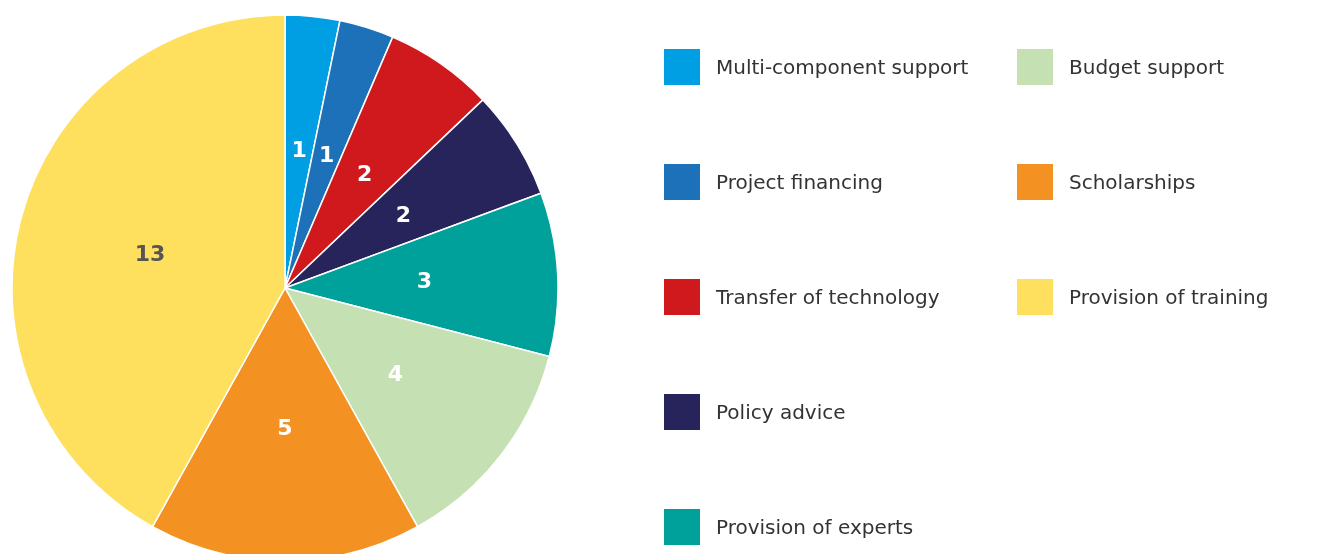  What do you see at coordinates (395, 373) in the screenshot?
I see `data-label: 4` at bounding box center [395, 373].